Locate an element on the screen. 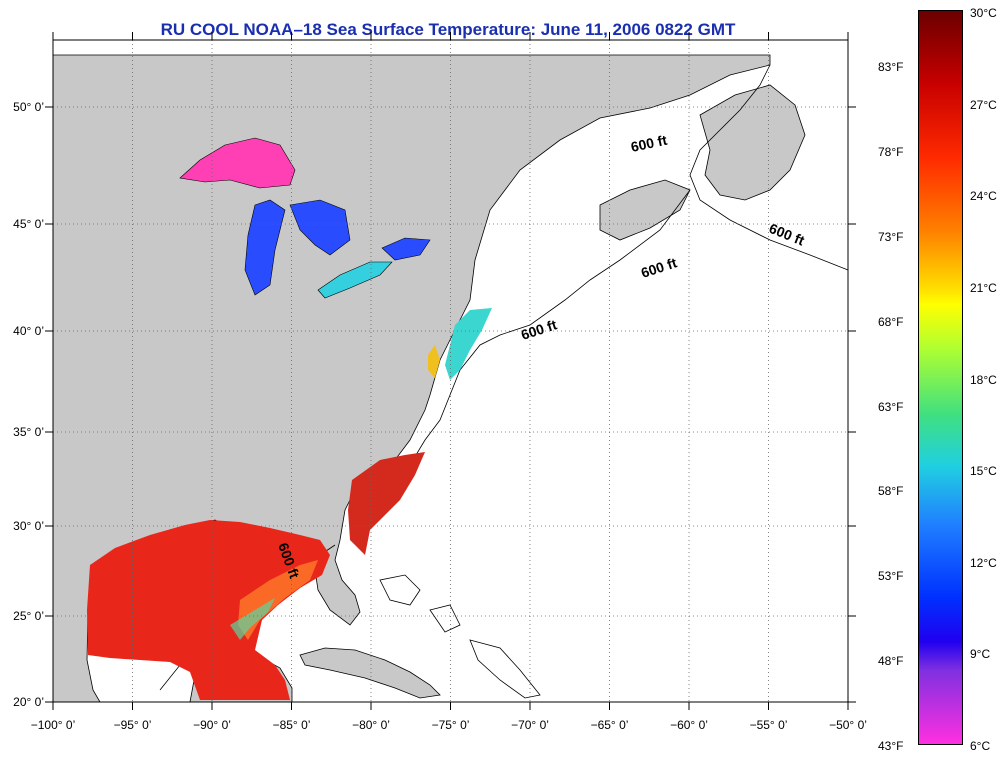 This screenshot has height=761, width=1008. colorbar-celsius-label: 24°C is located at coordinates (983, 196).